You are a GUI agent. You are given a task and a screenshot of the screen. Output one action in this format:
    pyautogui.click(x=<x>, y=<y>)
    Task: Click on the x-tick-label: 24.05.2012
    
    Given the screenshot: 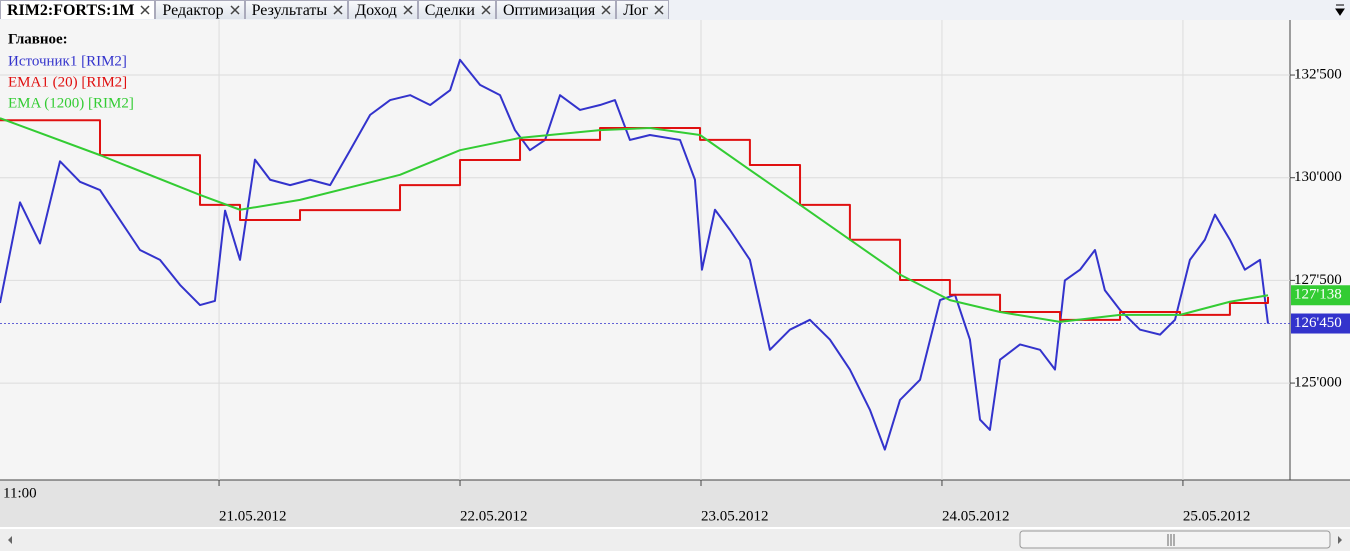 What is the action you would take?
    pyautogui.click(x=976, y=516)
    